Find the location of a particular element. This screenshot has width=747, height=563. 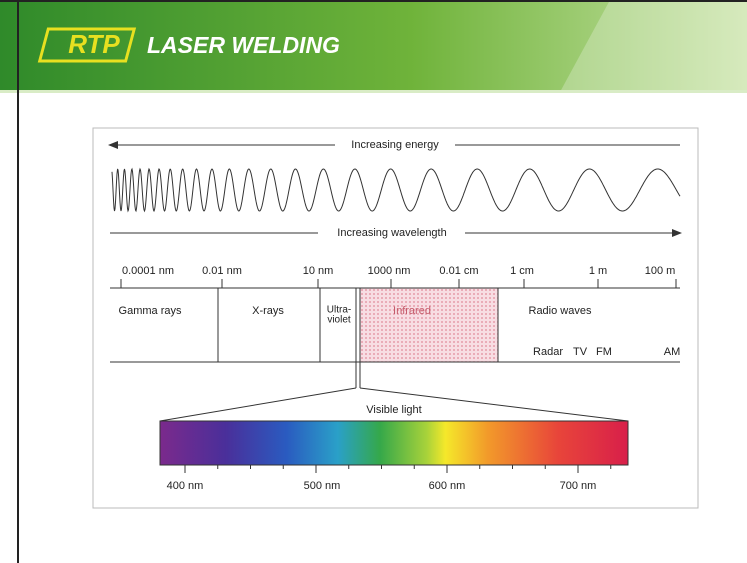

infrared-band is located at coordinates (429, 325).